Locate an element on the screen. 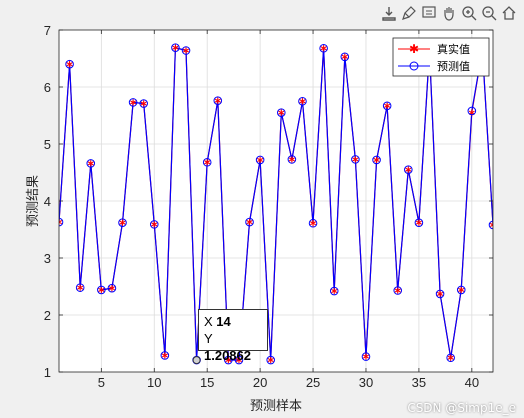  legend-box is located at coordinates (441, 57).